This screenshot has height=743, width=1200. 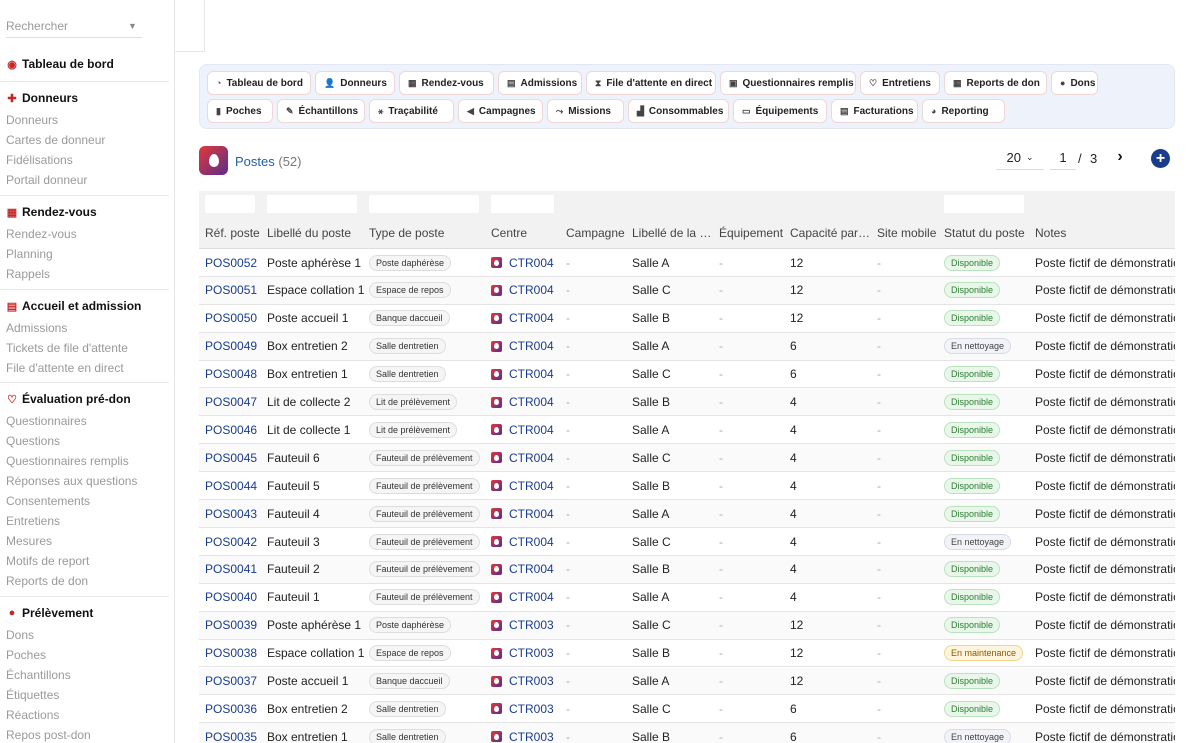 What do you see at coordinates (231, 290) in the screenshot?
I see `cell-ref: POS0051` at bounding box center [231, 290].